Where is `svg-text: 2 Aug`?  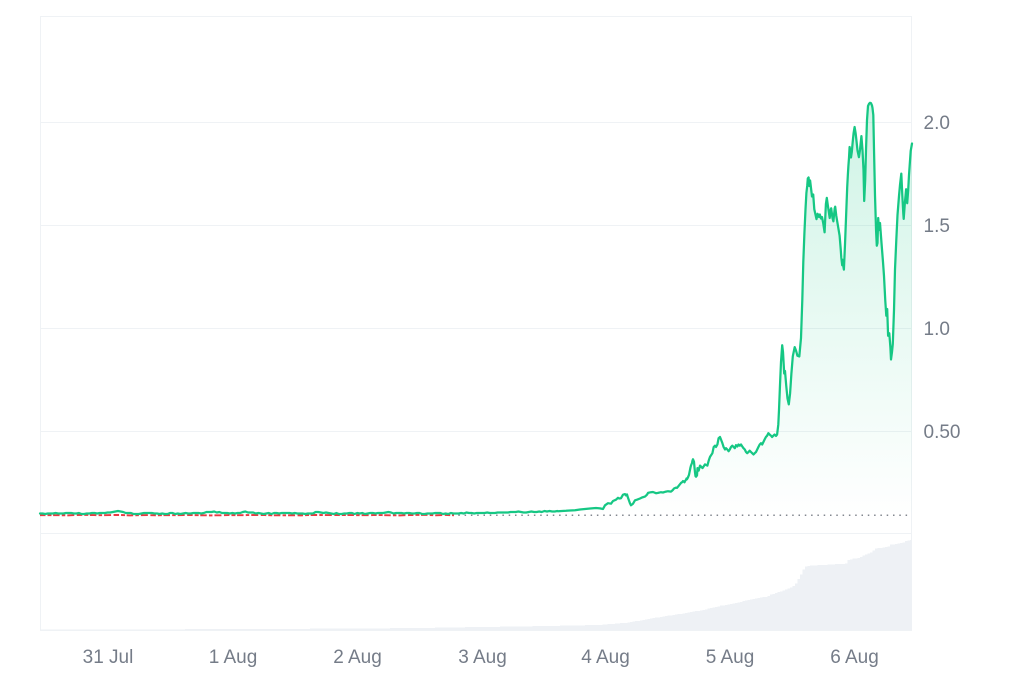
svg-text: 2 Aug is located at coordinates (357, 657).